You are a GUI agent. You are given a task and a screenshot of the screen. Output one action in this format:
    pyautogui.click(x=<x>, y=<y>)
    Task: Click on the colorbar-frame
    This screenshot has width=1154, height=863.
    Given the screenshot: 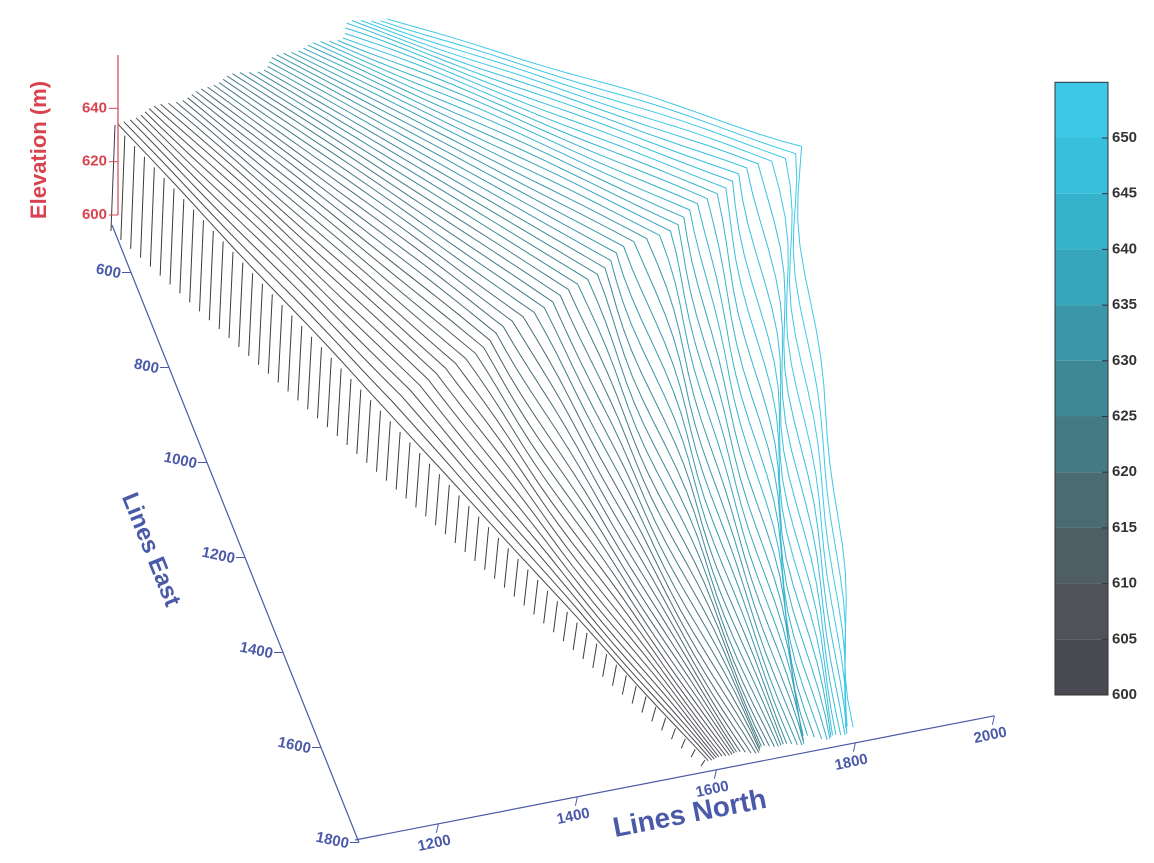 What is the action you would take?
    pyautogui.click(x=1081, y=388)
    